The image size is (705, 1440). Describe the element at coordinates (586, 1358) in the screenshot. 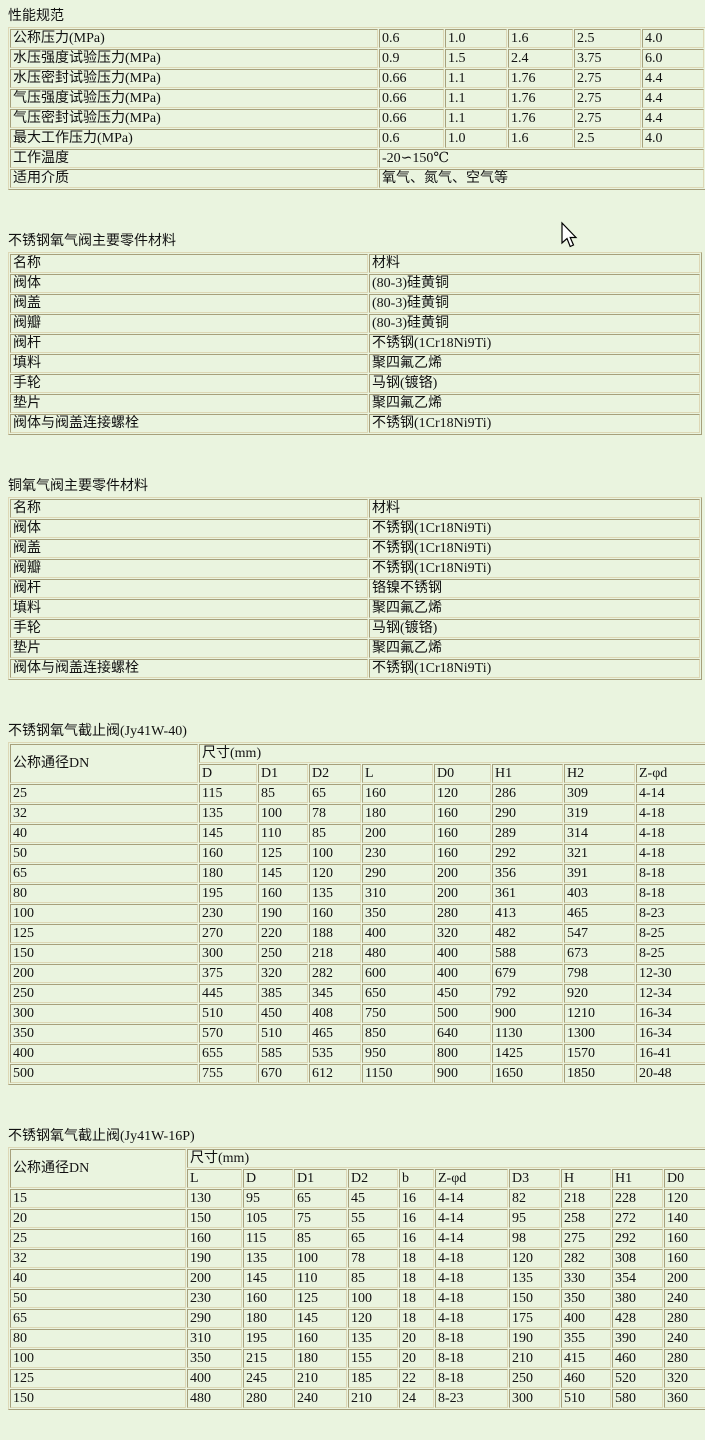

I see `table-cell: 415` at that location.